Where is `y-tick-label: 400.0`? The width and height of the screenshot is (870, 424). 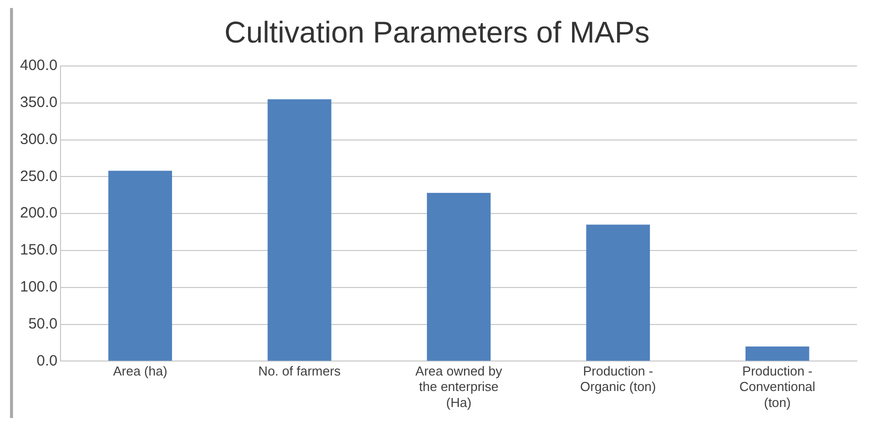
y-tick-label: 400.0 is located at coordinates (39, 65).